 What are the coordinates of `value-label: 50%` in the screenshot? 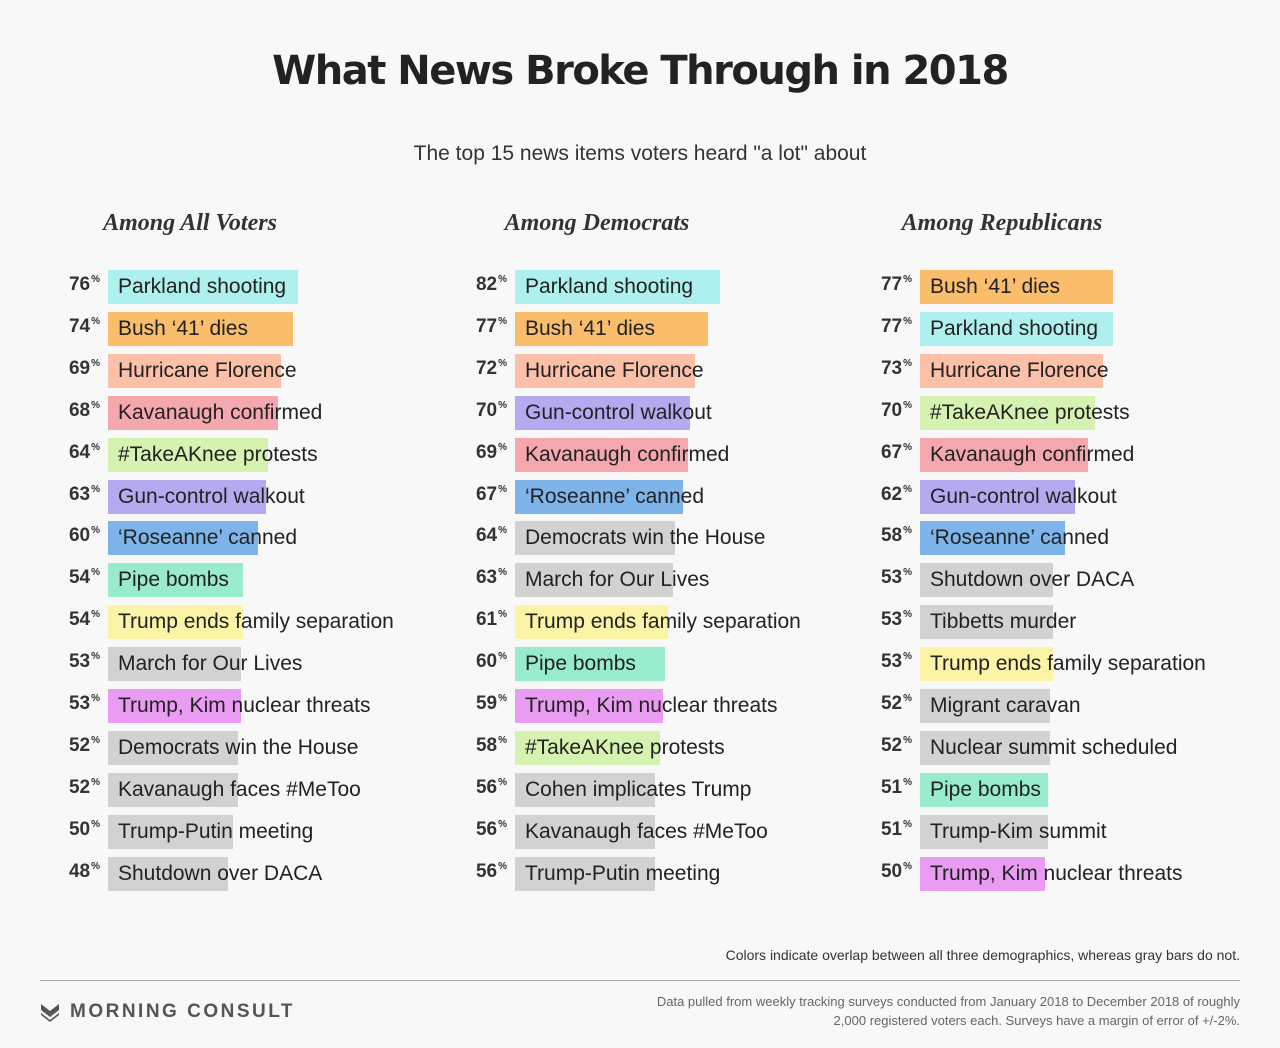 It's located at (882, 872).